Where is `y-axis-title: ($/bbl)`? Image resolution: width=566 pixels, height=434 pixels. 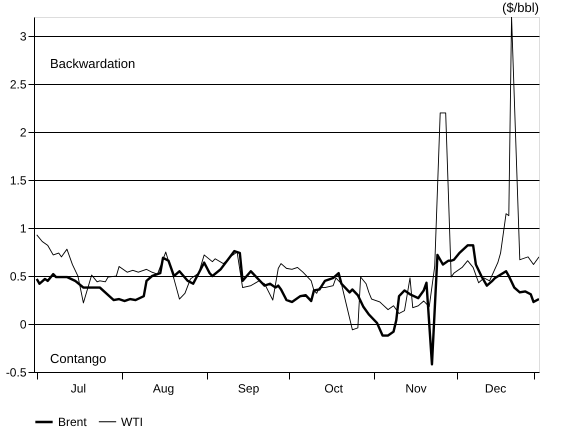 y-axis-title: ($/bbl) is located at coordinates (520, 7).